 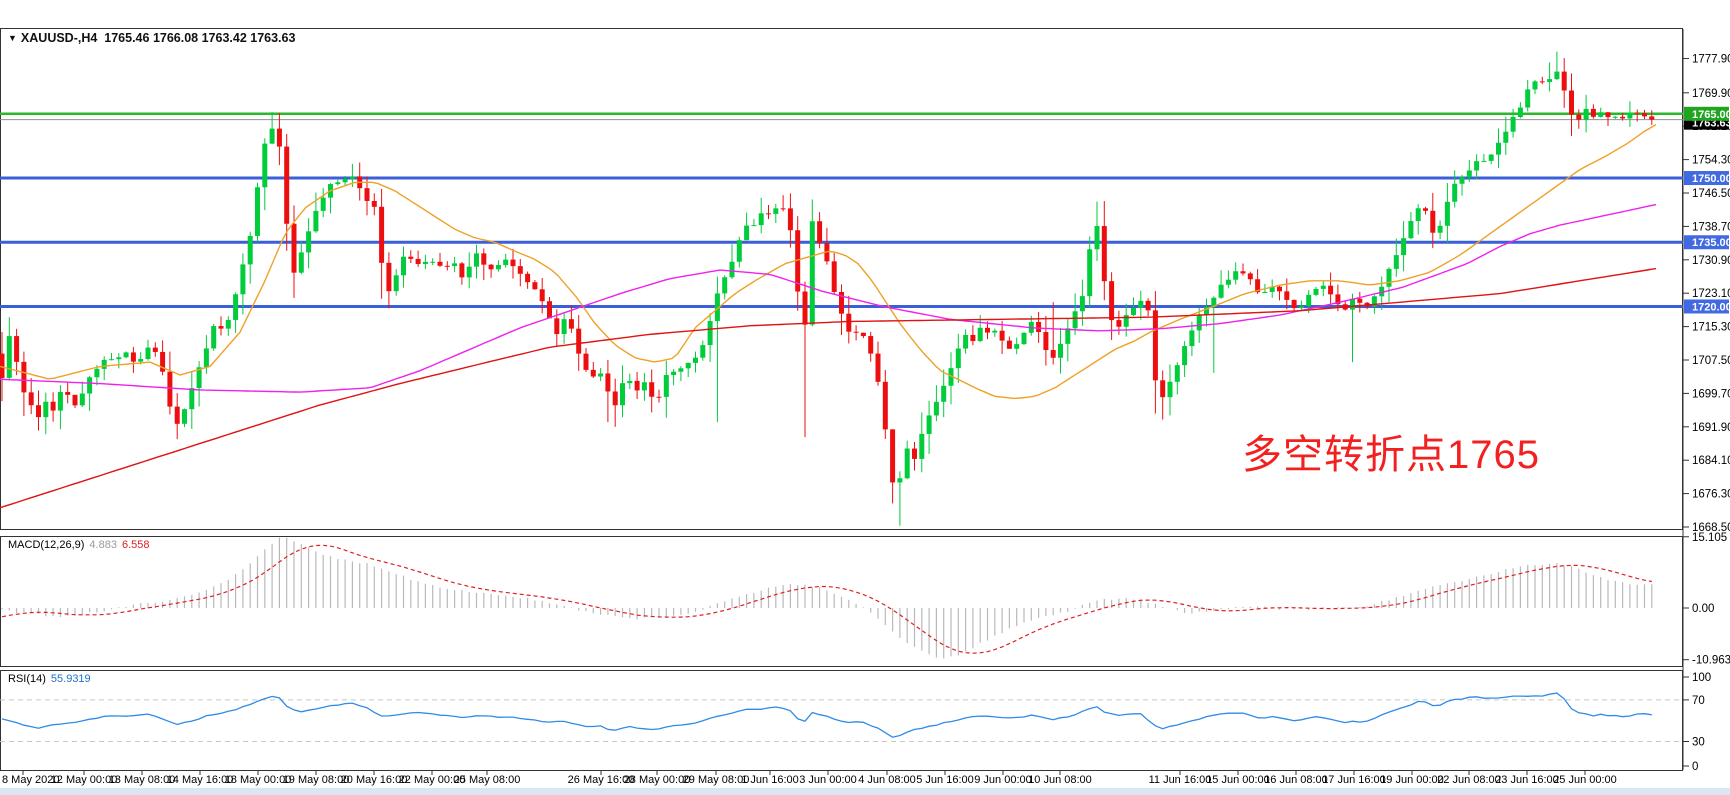 I want to click on price-tick-label: 1730.90, so click(x=1711, y=261).